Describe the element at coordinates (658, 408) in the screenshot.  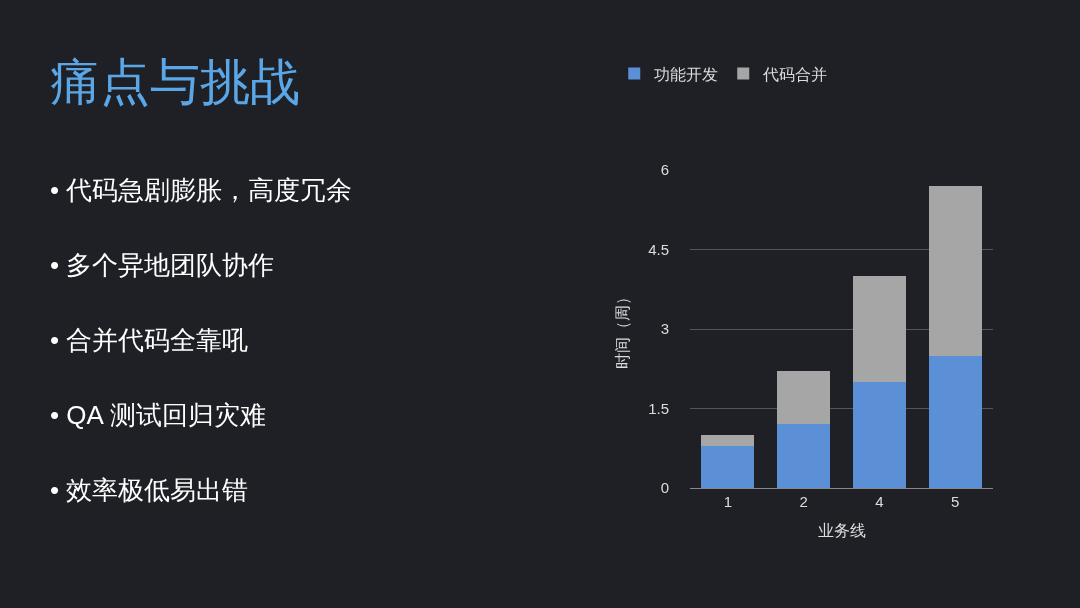
I see `y-tick-label: 1.5` at that location.